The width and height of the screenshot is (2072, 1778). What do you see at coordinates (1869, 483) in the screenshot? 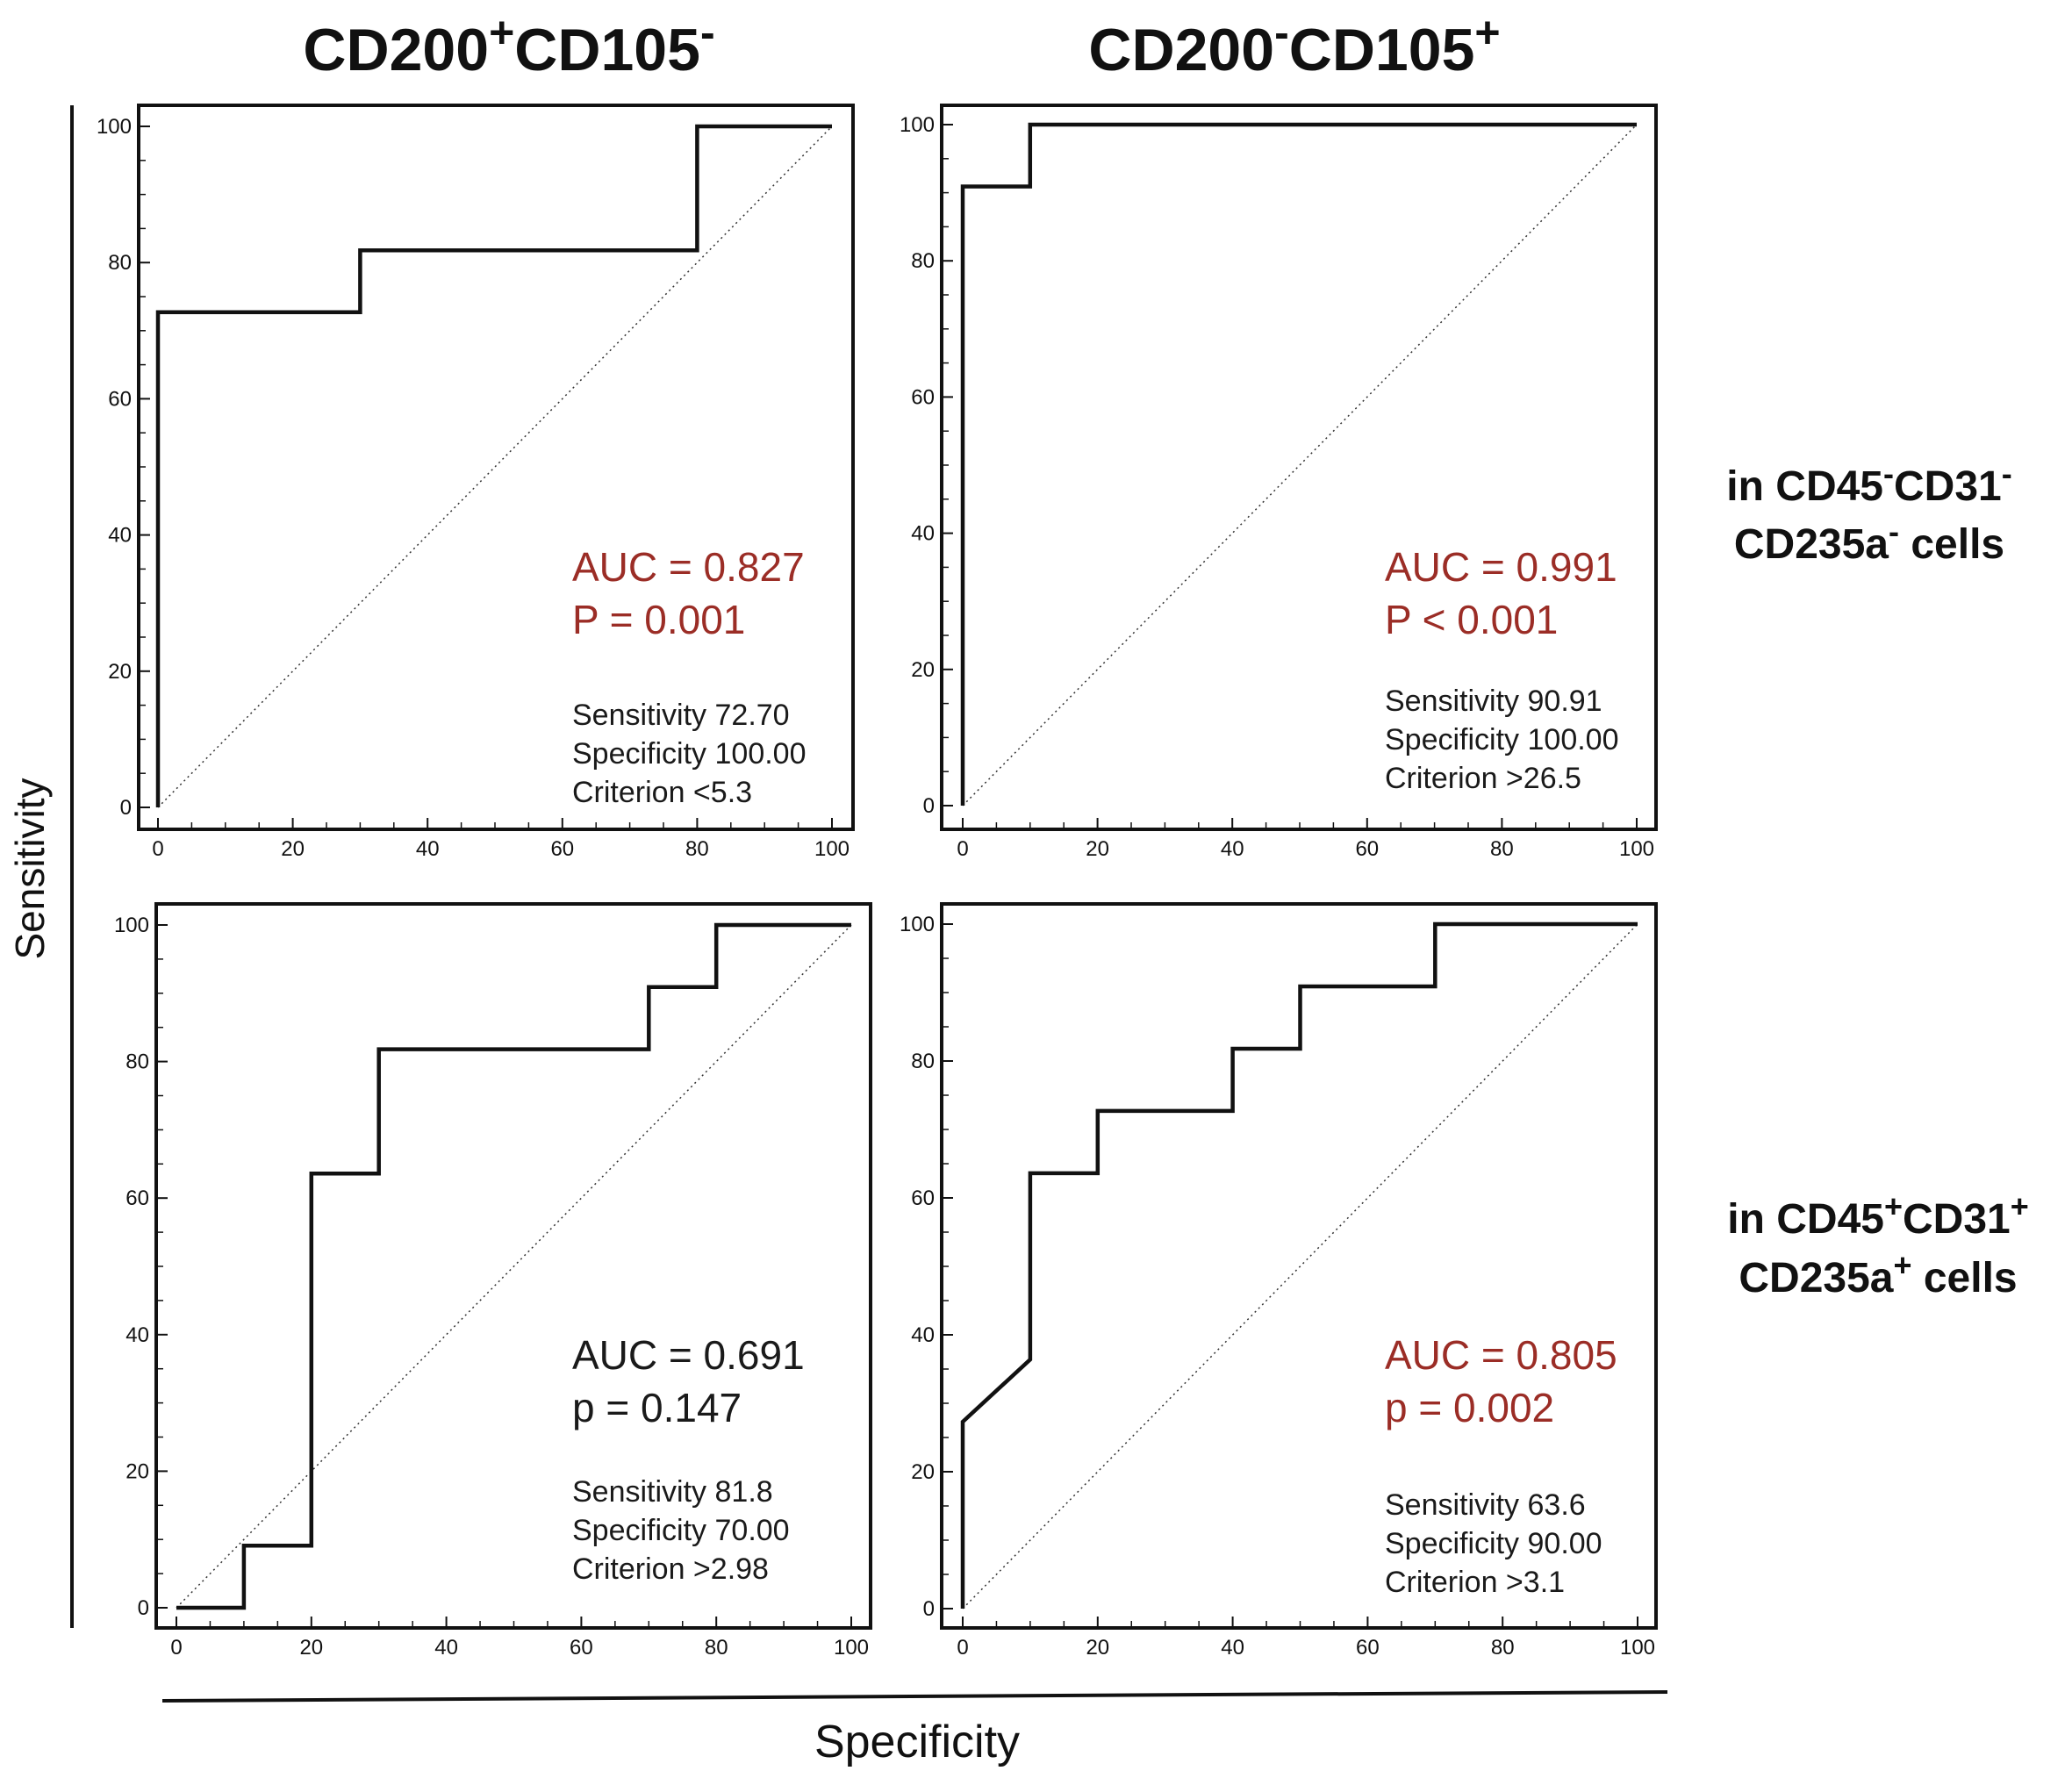
I see `row-label-1-line1: in CD45-CD31-` at bounding box center [1869, 483].